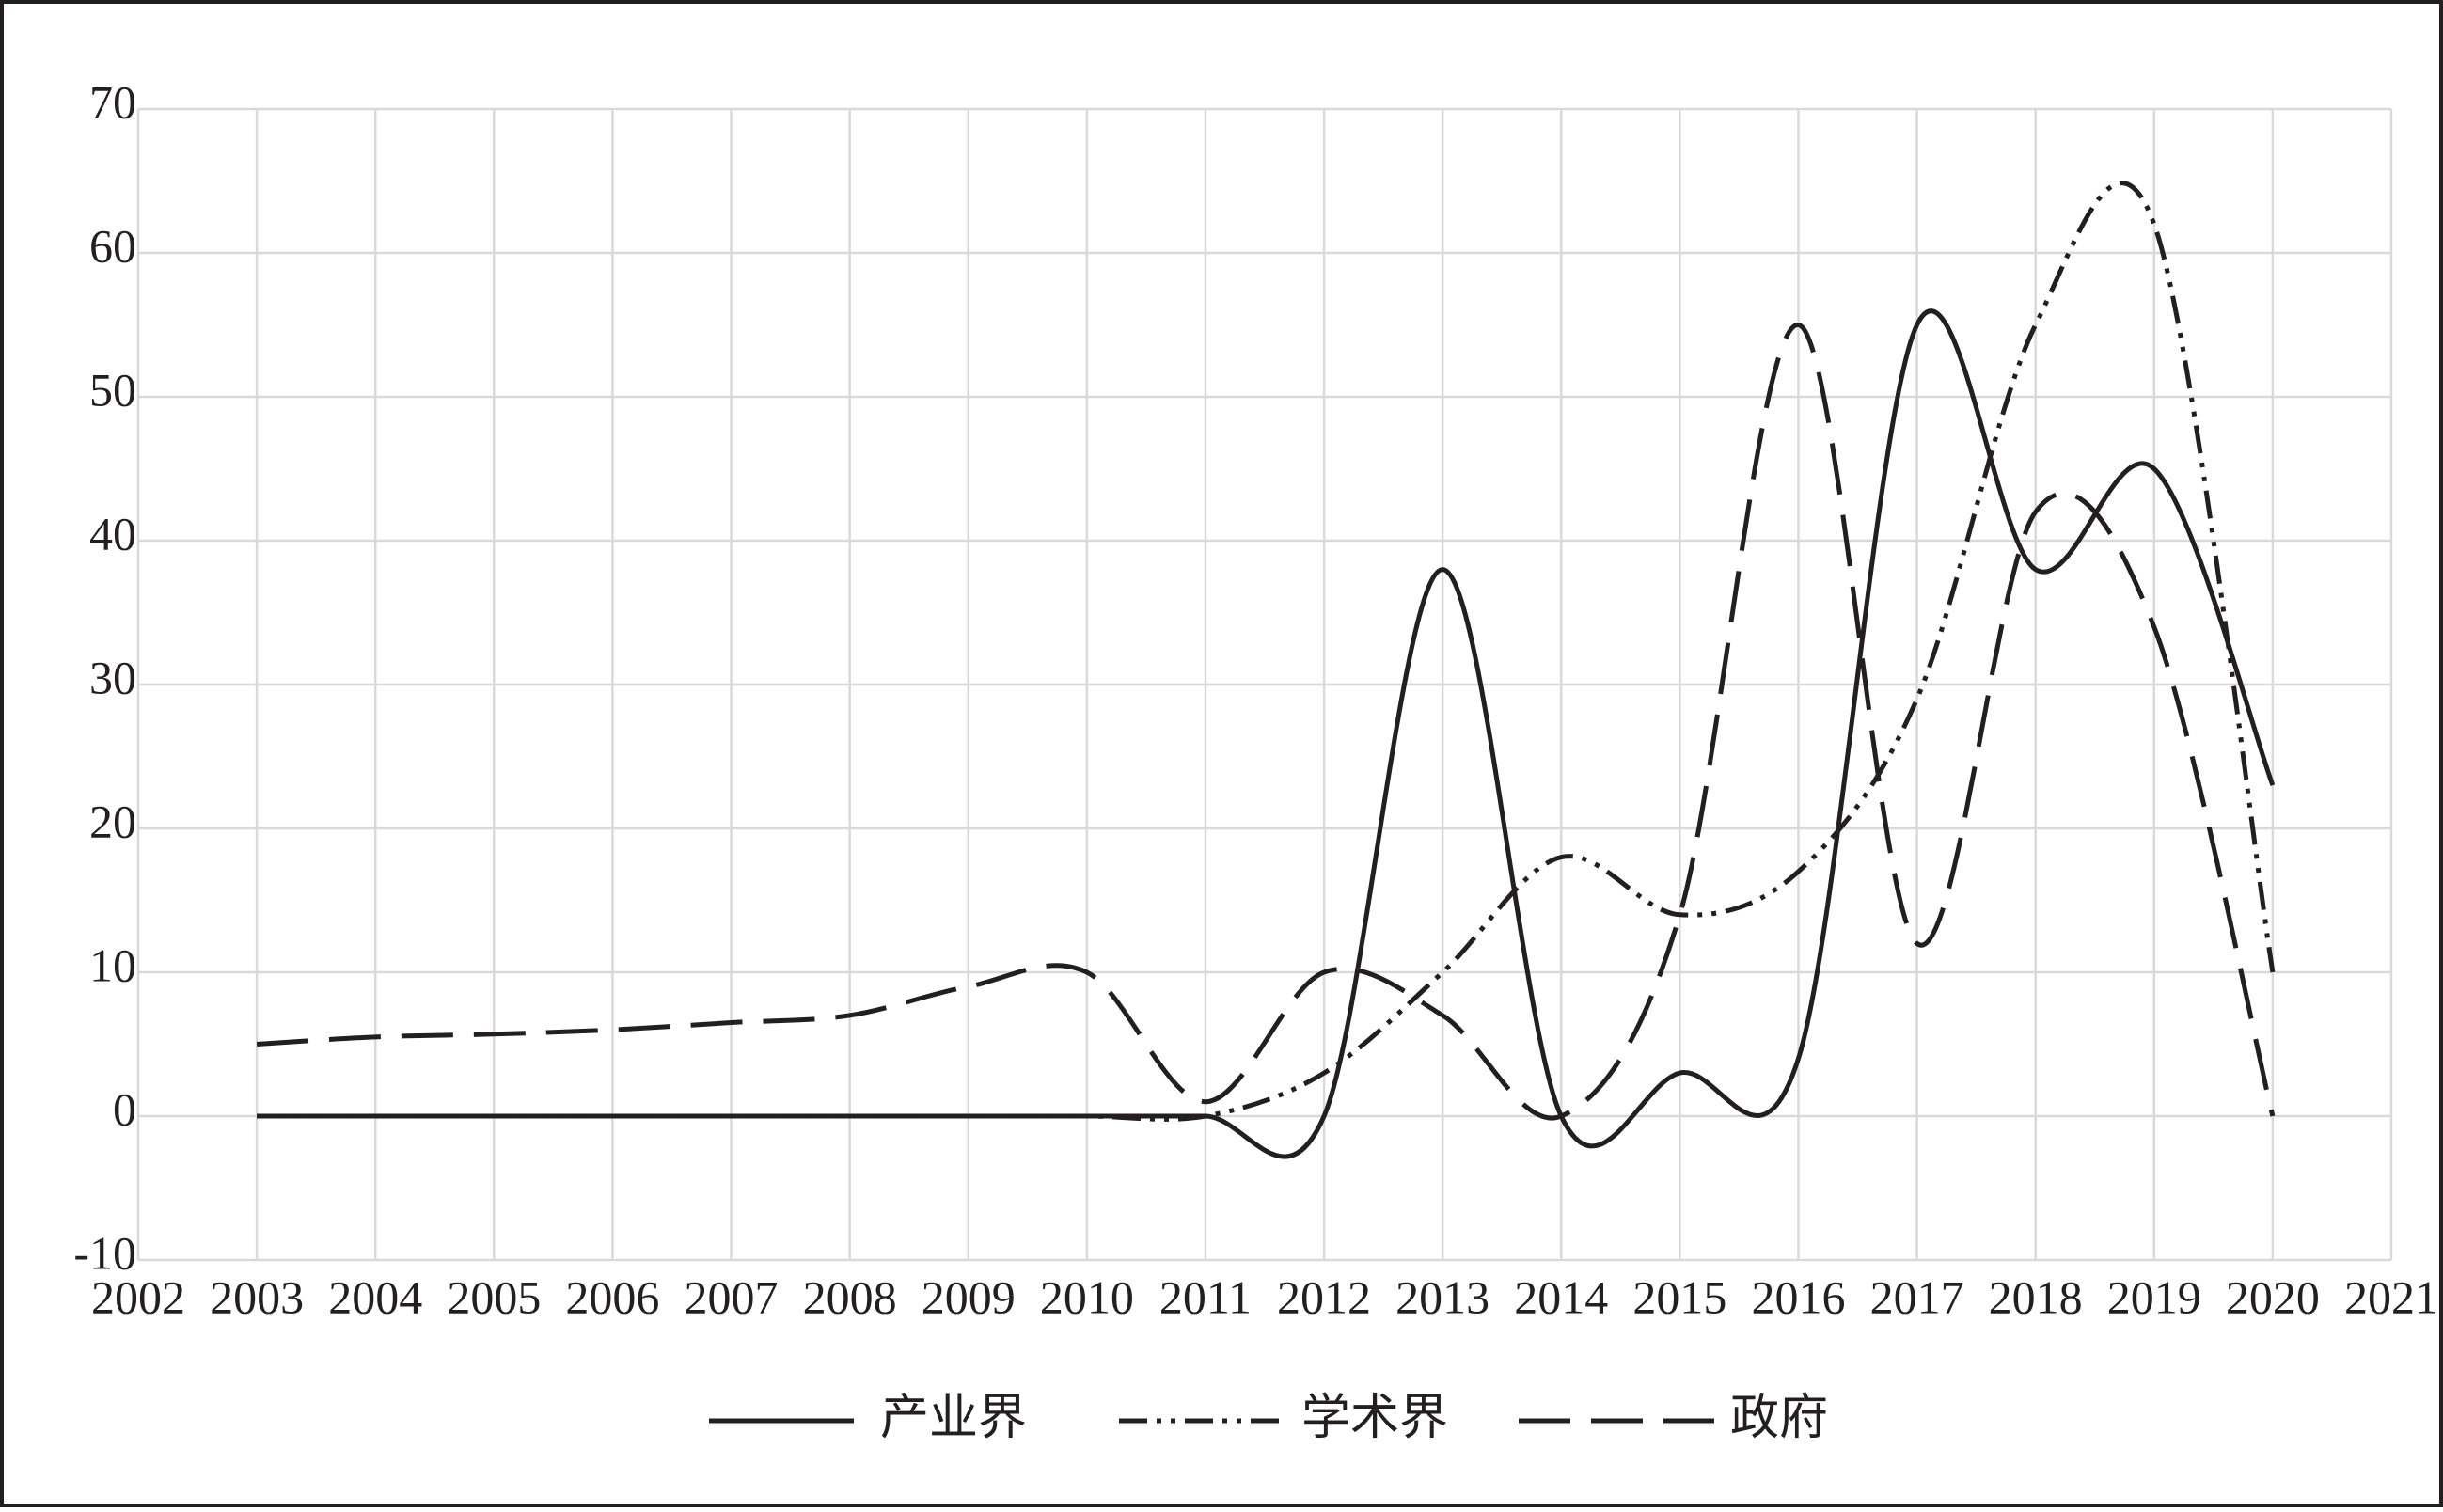 The width and height of the screenshot is (2443, 1512). I want to click on x-tick-label: 2004, so click(375, 1296).